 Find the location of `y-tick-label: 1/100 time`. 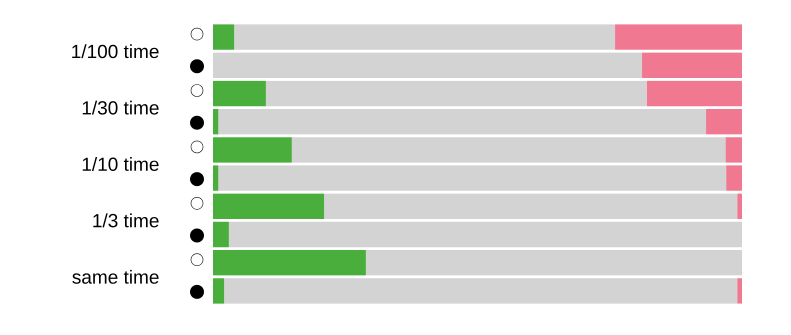

y-tick-label: 1/100 time is located at coordinates (115, 51).